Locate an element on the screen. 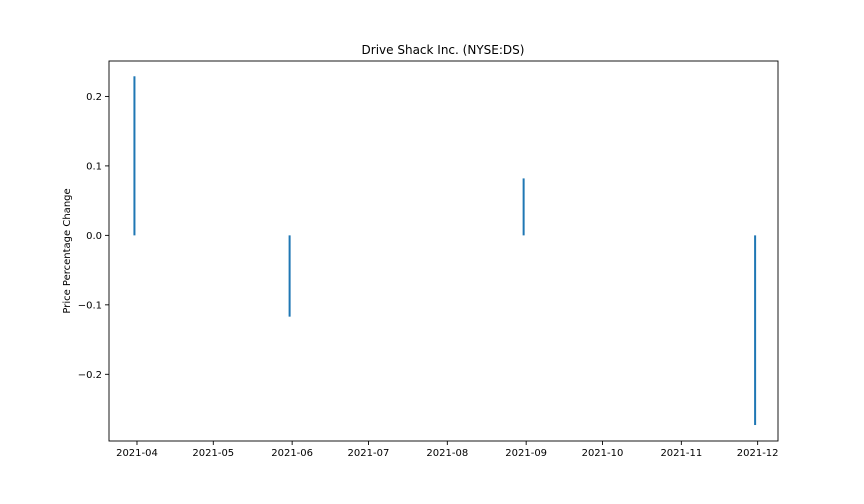 The height and width of the screenshot is (504, 864). x-tick-label: 2021-11 is located at coordinates (681, 453).